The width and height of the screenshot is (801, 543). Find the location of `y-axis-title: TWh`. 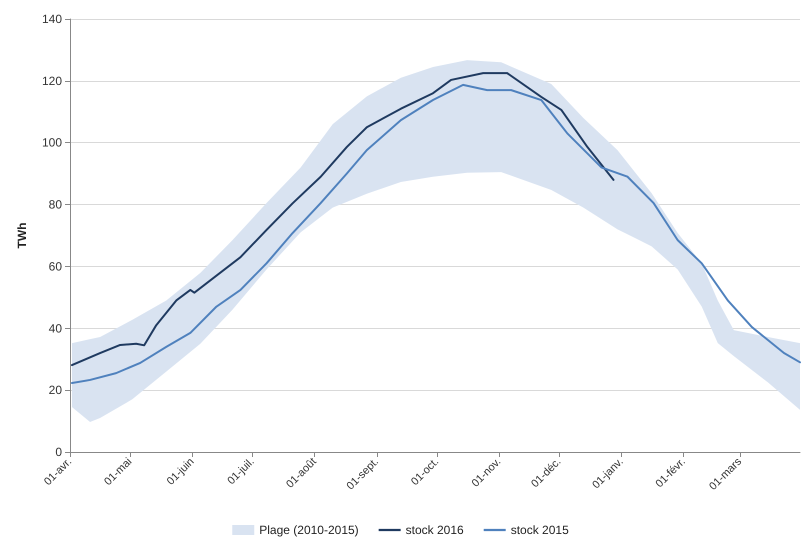

y-axis-title: TWh is located at coordinates (22, 235).